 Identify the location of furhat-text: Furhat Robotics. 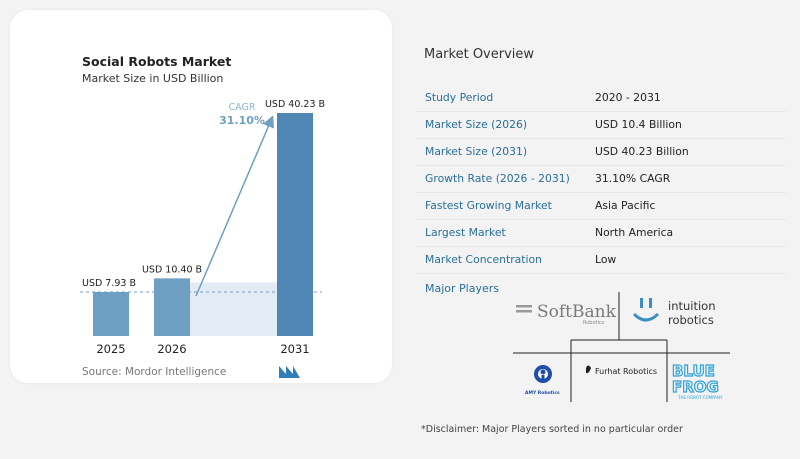
(626, 371).